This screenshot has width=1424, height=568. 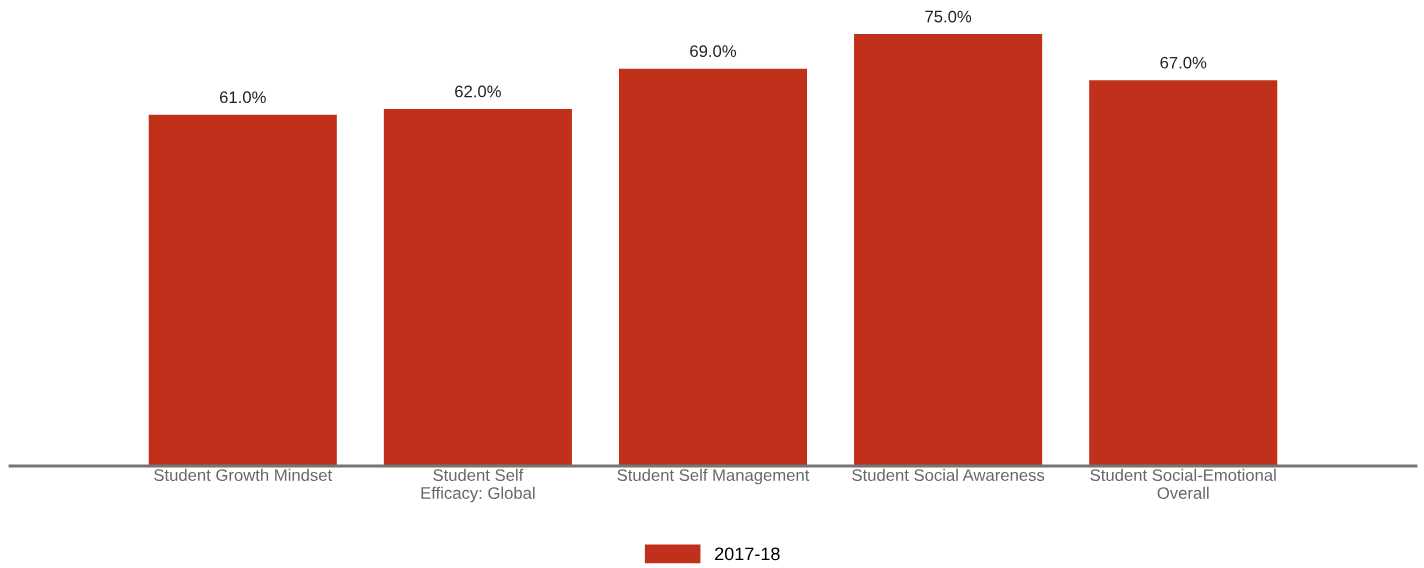 What do you see at coordinates (713, 476) in the screenshot?
I see `x-tick-label: Student Self Management` at bounding box center [713, 476].